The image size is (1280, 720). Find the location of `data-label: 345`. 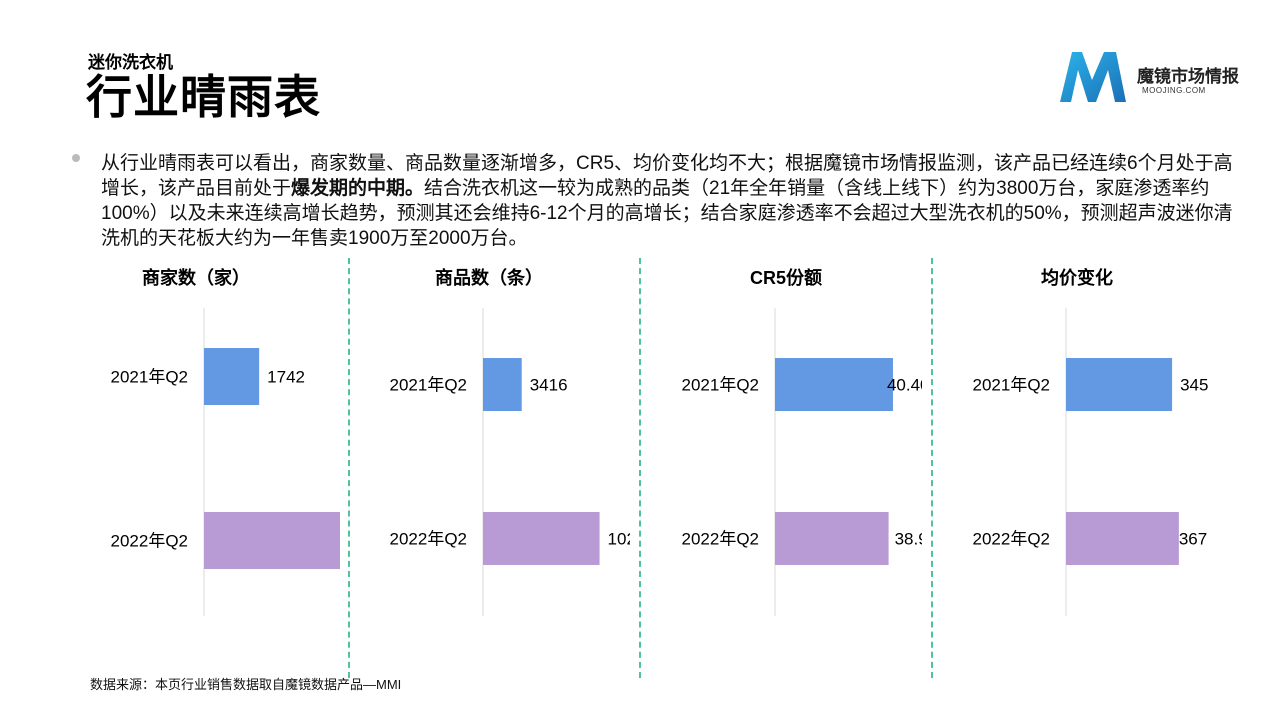

data-label: 345 is located at coordinates (1194, 385).